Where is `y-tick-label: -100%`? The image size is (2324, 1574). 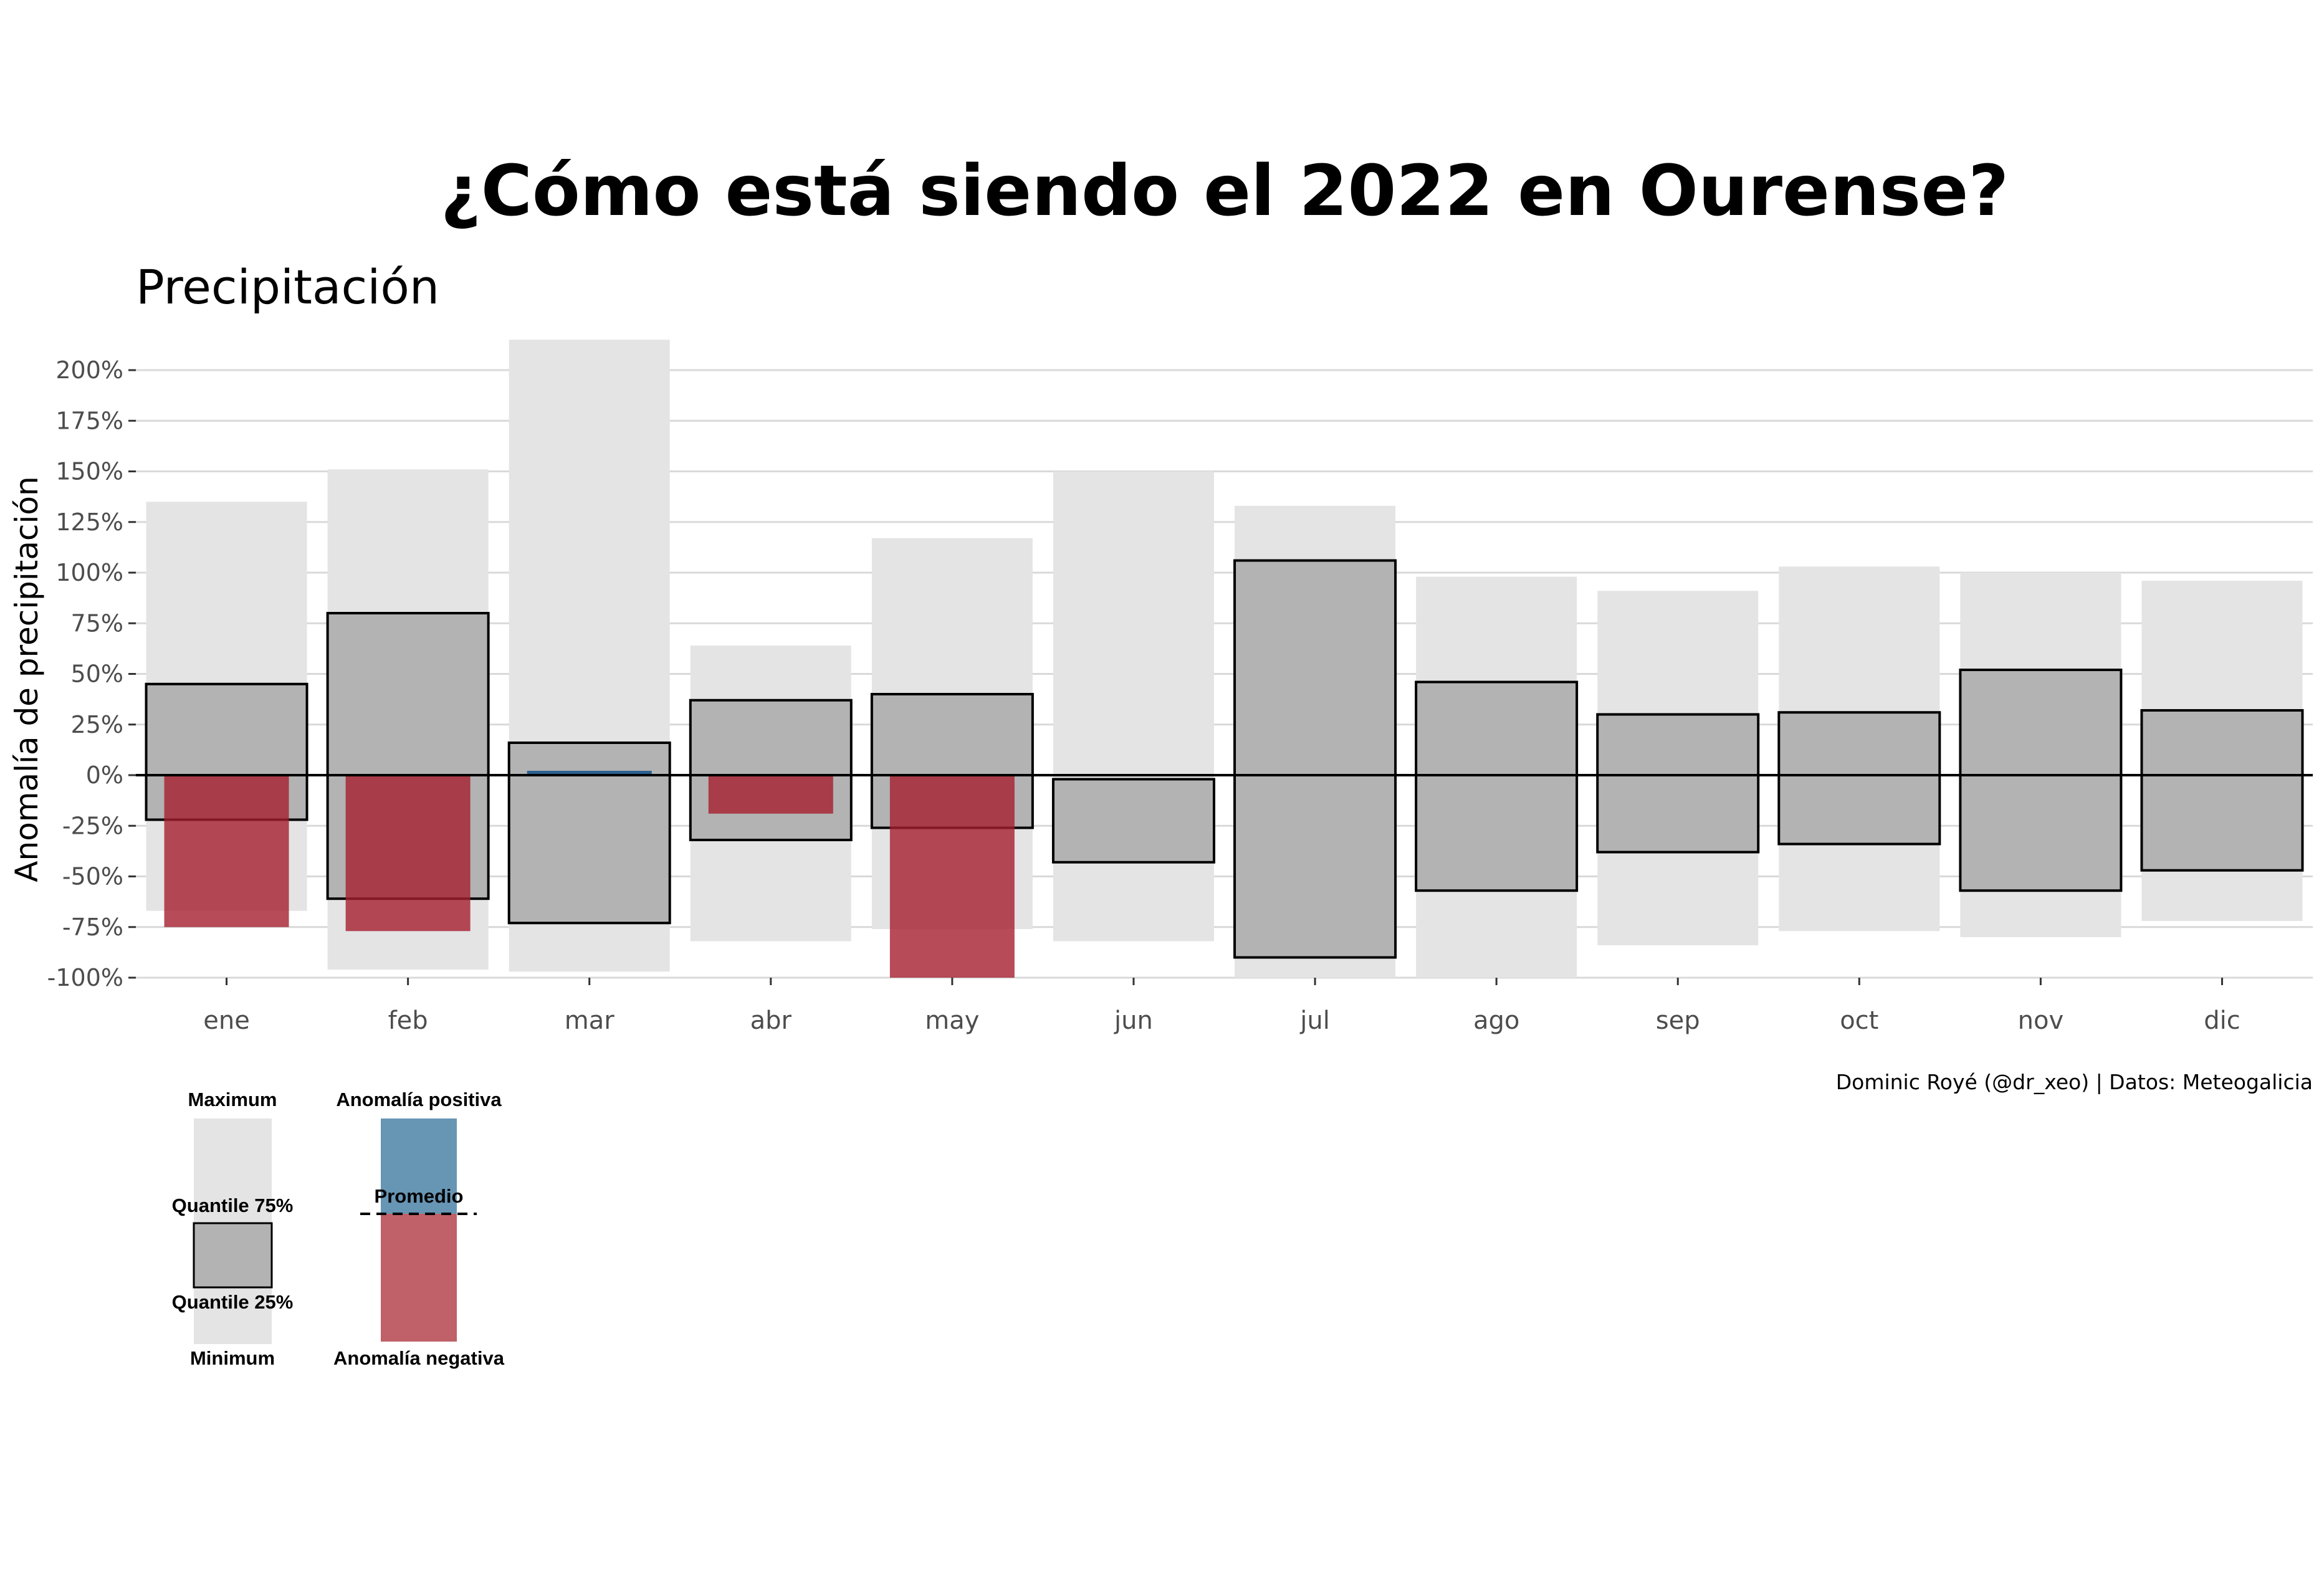 y-tick-label: -100% is located at coordinates (85, 977).